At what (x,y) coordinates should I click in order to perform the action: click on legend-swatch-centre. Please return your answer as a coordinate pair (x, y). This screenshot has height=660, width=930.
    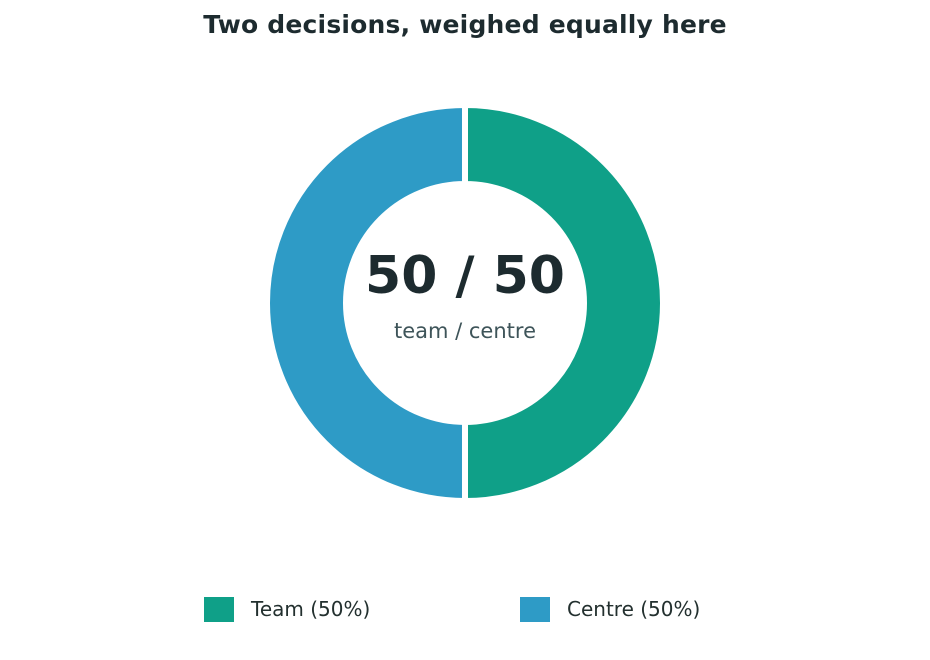
    Looking at the image, I should click on (535, 609).